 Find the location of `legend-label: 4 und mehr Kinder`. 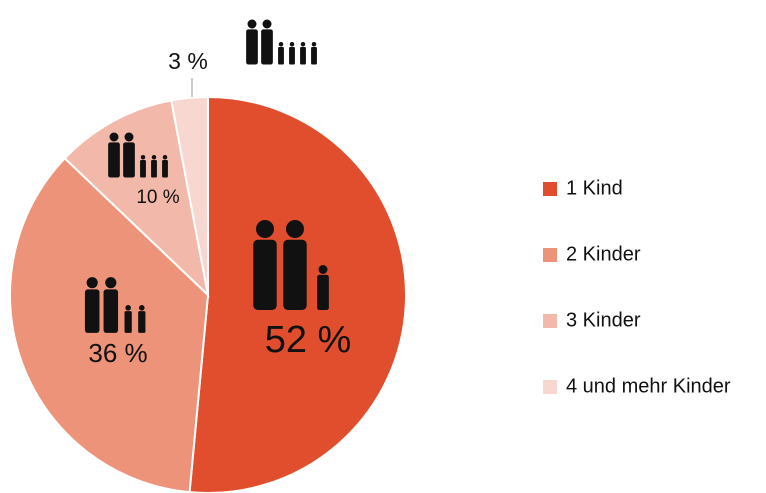

legend-label: 4 und mehr Kinder is located at coordinates (648, 386).